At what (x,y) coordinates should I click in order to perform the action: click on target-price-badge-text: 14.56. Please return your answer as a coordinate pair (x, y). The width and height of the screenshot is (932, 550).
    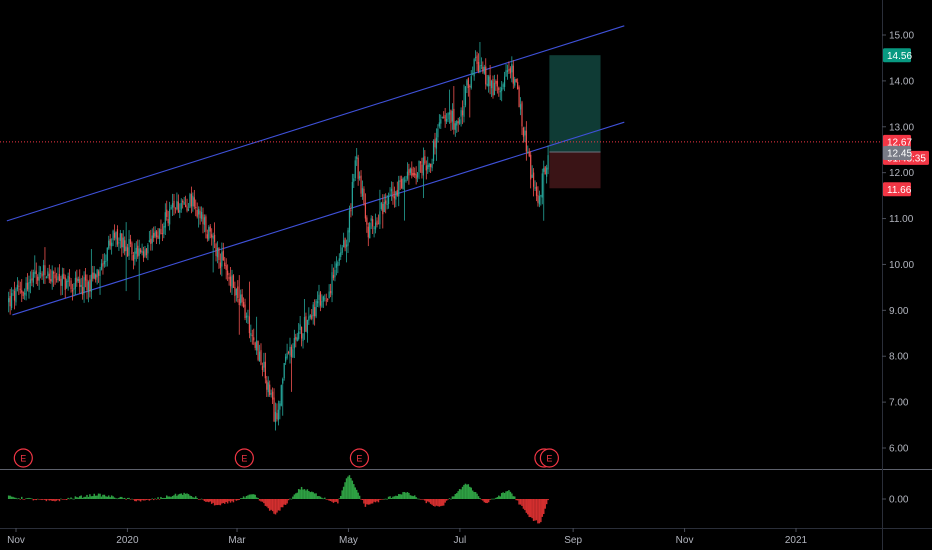
    Looking at the image, I should click on (899, 56).